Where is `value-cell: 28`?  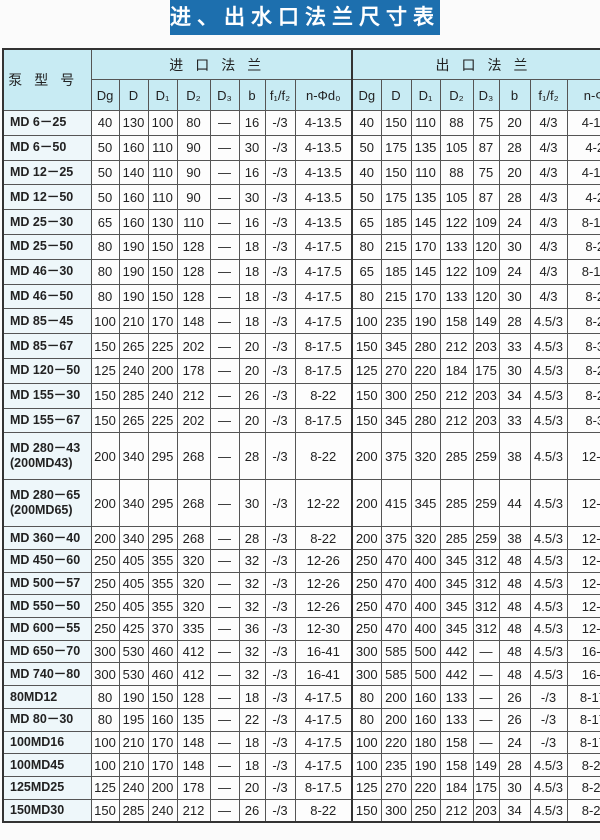 value-cell: 28 is located at coordinates (514, 147).